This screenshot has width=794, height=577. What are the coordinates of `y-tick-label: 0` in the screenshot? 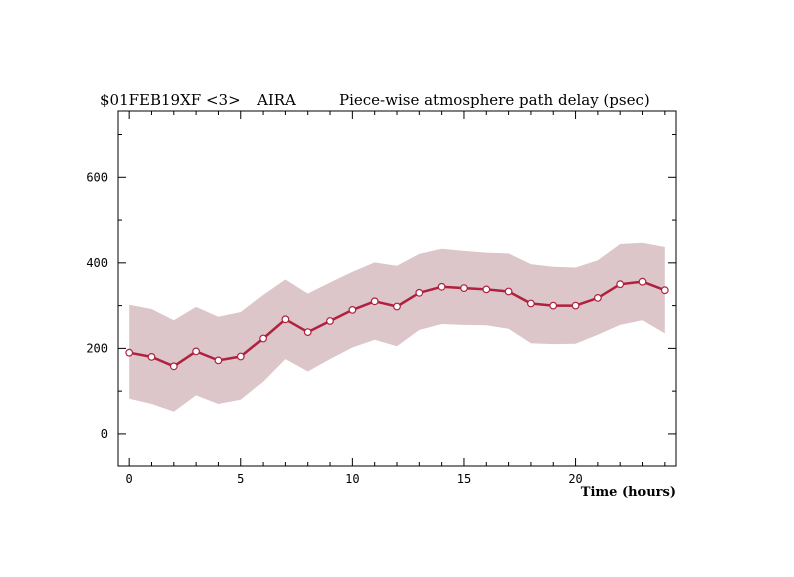 It's located at (104, 434).